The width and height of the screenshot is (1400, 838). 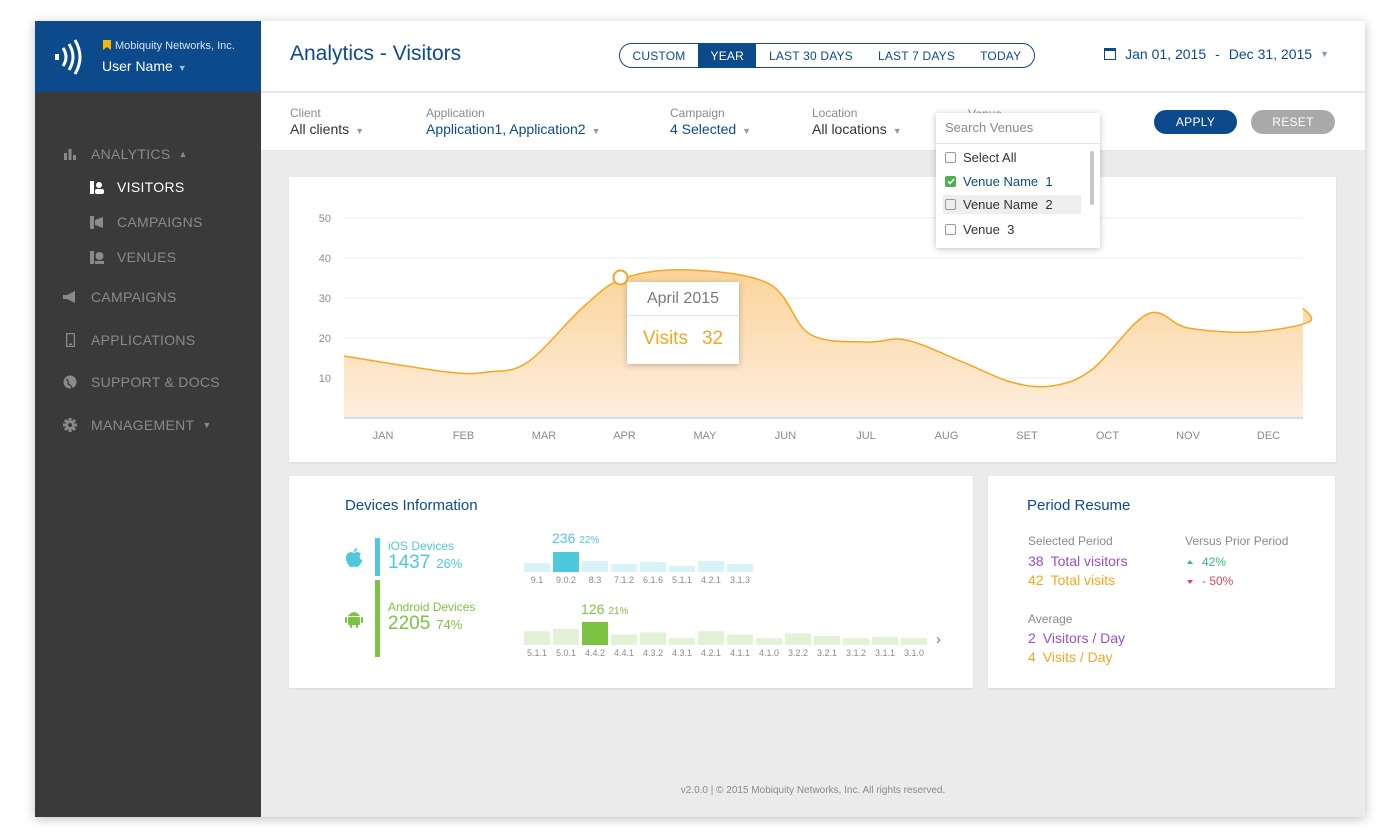 What do you see at coordinates (1166, 54) in the screenshot?
I see `date-start: Jan 01, 2015` at bounding box center [1166, 54].